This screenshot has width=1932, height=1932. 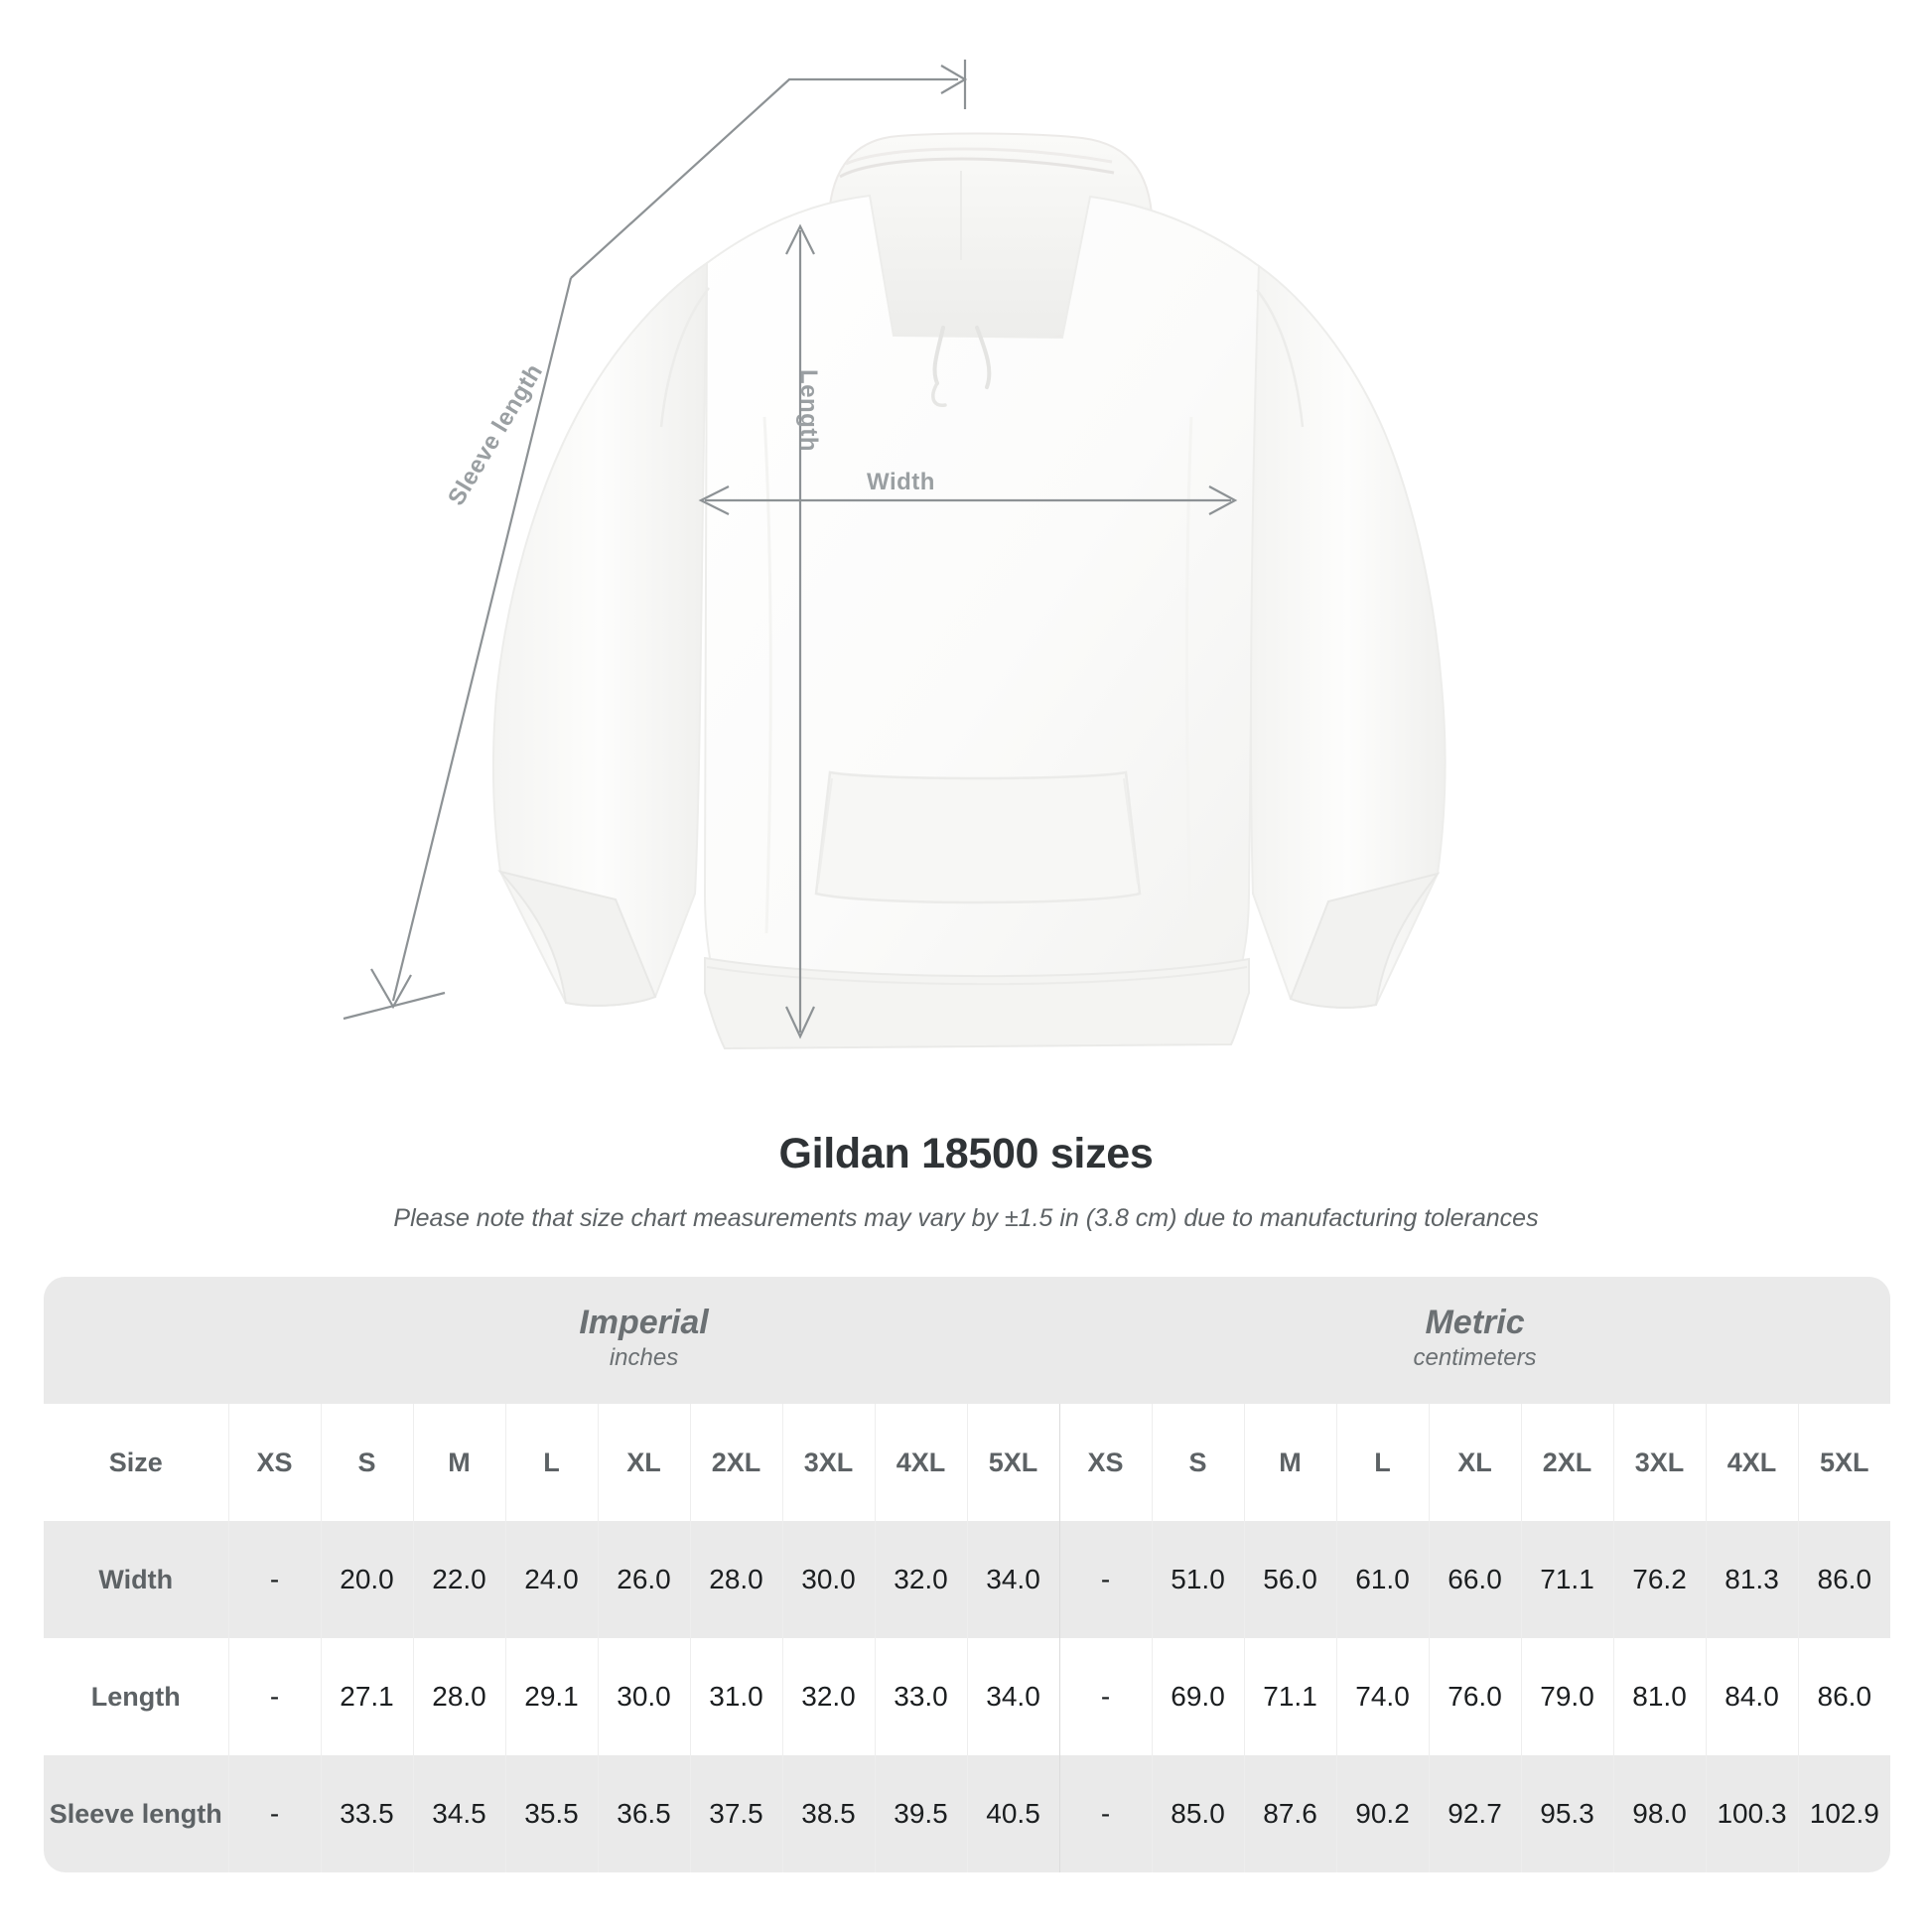 What do you see at coordinates (643, 1579) in the screenshot?
I see `cell-width-imperial-xl: 26.0` at bounding box center [643, 1579].